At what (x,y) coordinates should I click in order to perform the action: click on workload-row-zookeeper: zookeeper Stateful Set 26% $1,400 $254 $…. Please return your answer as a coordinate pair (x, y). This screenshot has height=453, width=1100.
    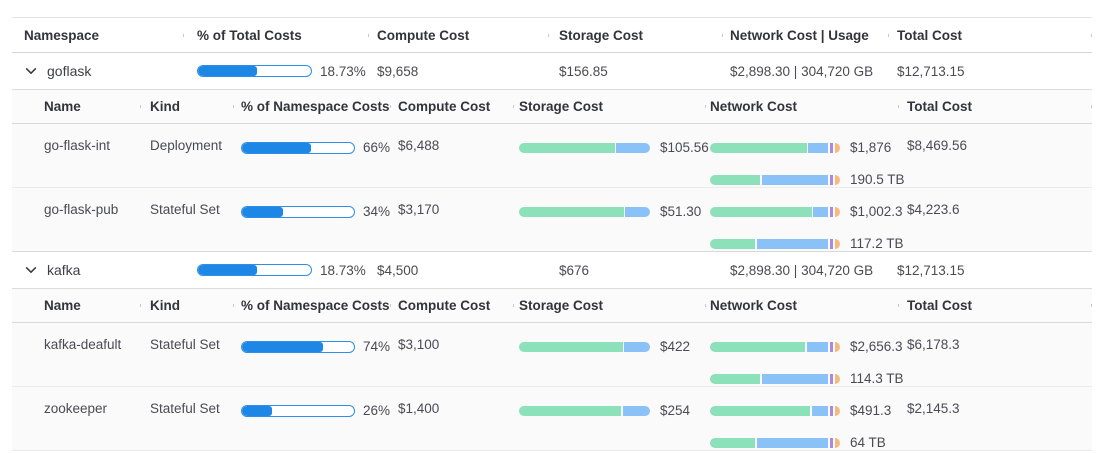
    Looking at the image, I should click on (552, 419).